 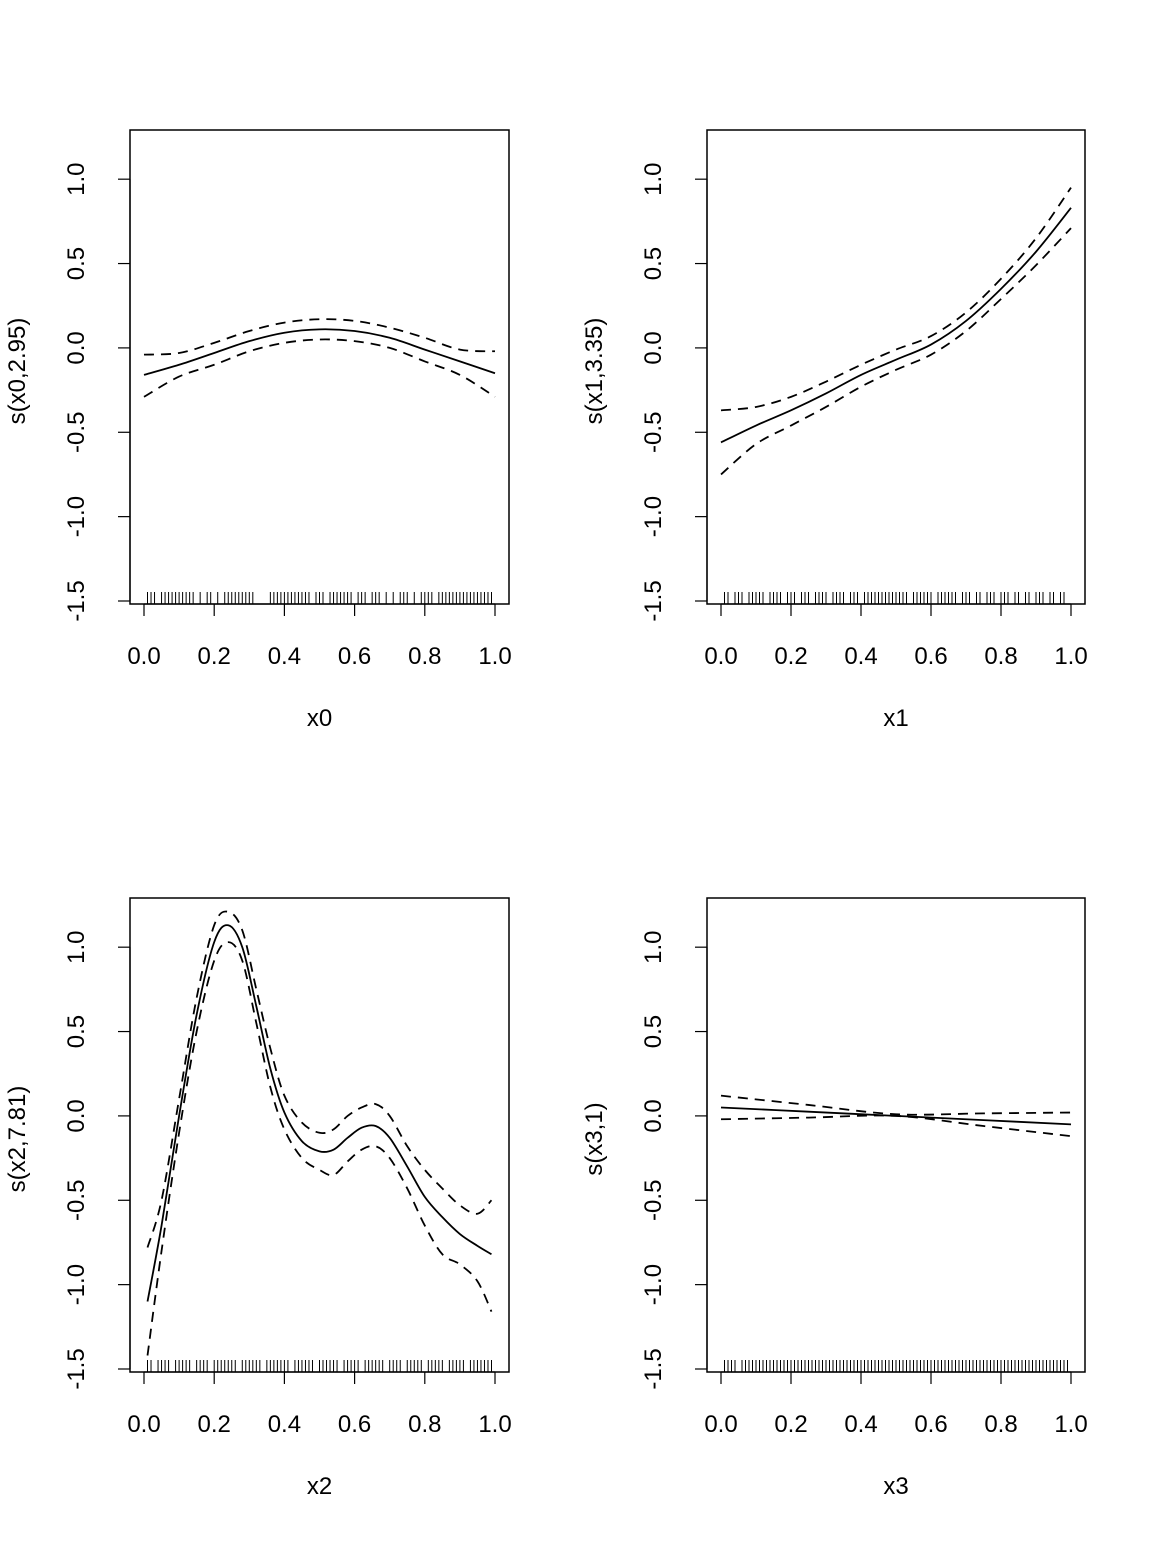 I want to click on y-axis-label: s(x0,2.95), so click(x=17, y=371).